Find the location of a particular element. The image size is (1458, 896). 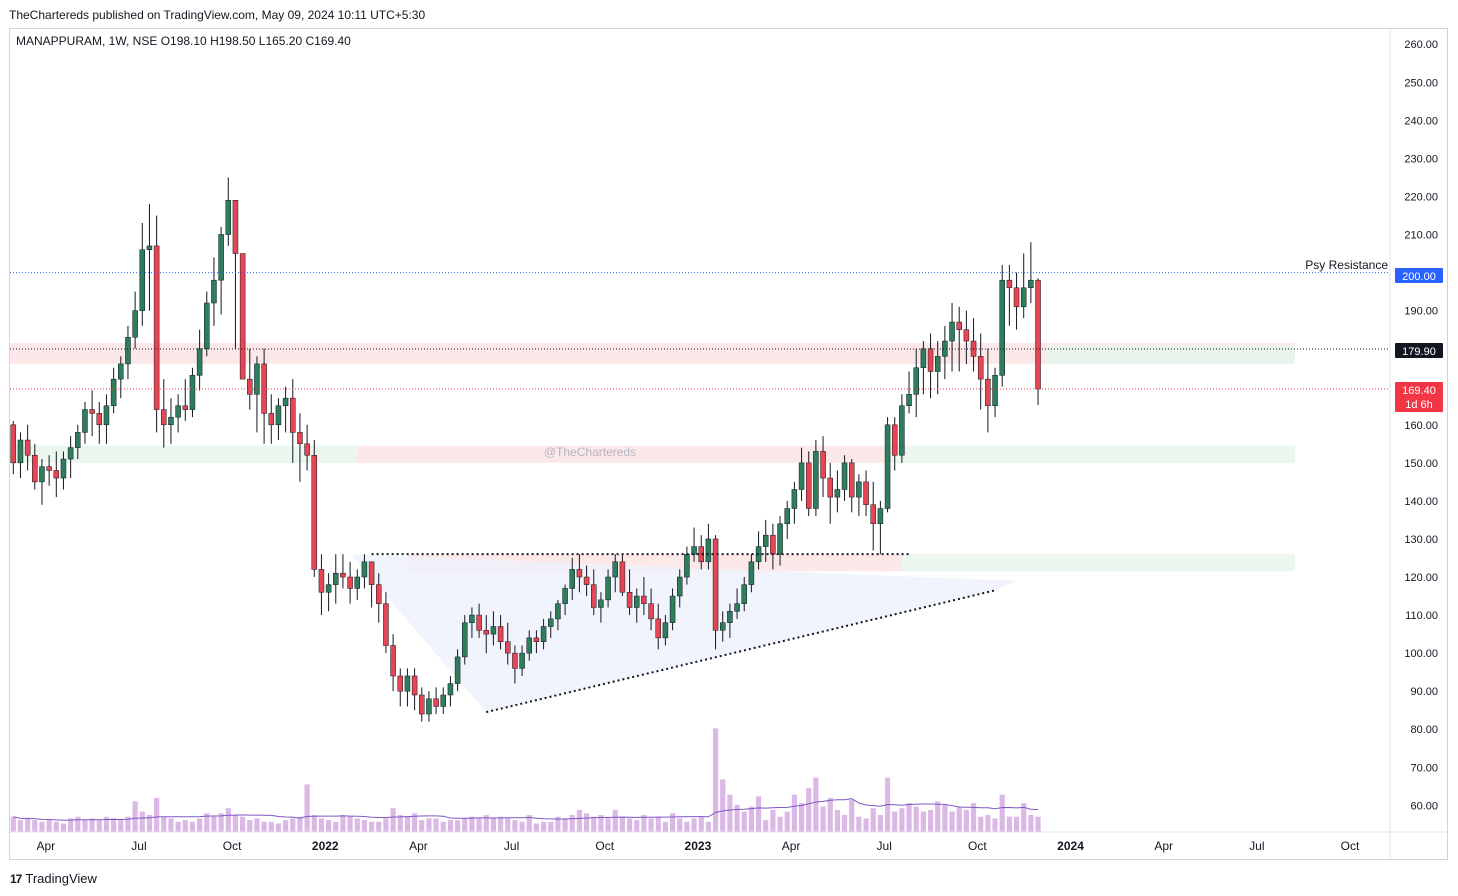

y-tick-label: 160.00 is located at coordinates (1421, 426).